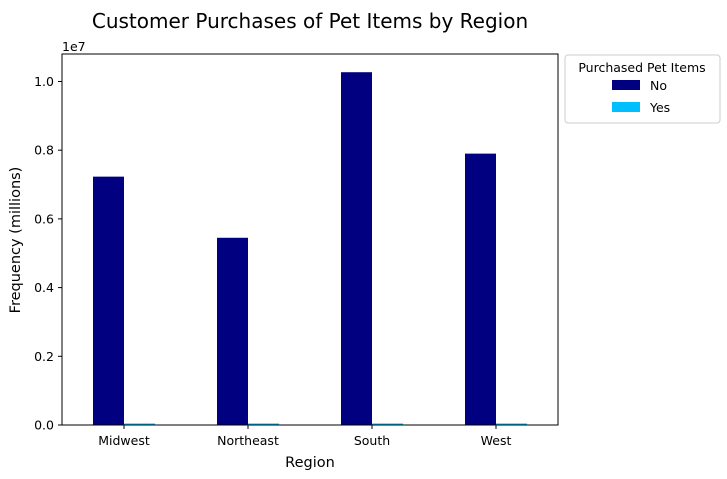 This screenshot has height=479, width=727. Describe the element at coordinates (44, 150) in the screenshot. I see `y-tick-label: 0.8` at that location.